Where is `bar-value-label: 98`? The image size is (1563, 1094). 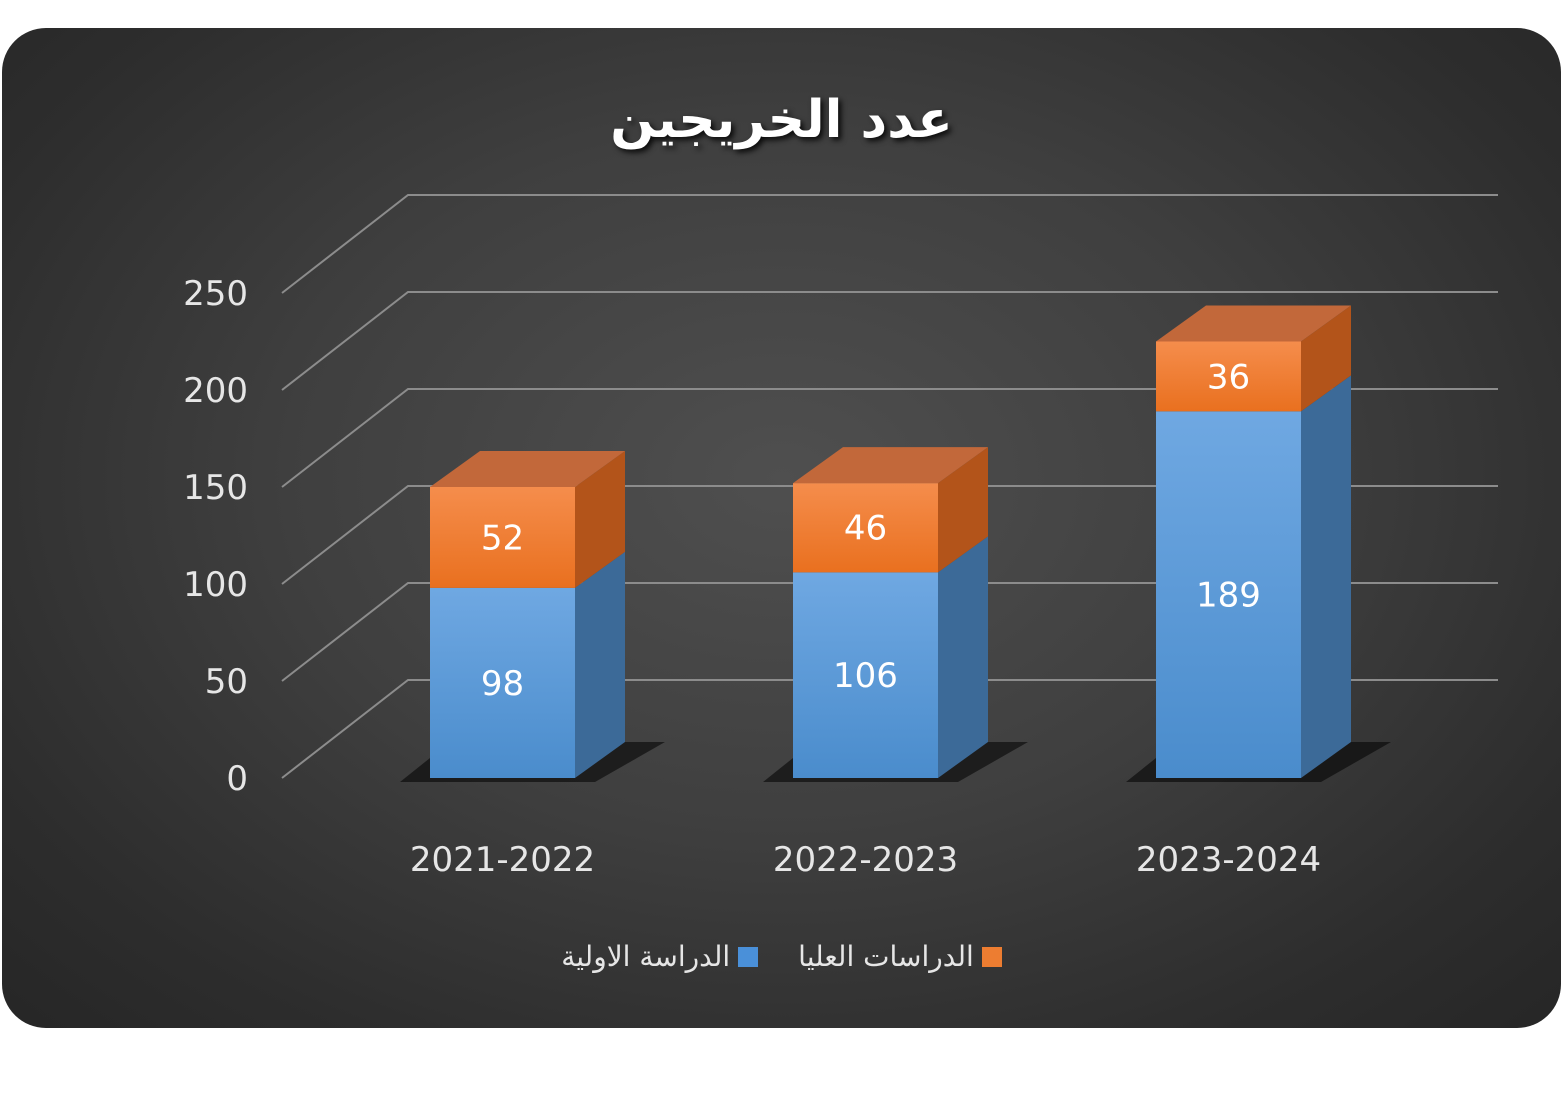 bar-value-label: 98 is located at coordinates (502, 684).